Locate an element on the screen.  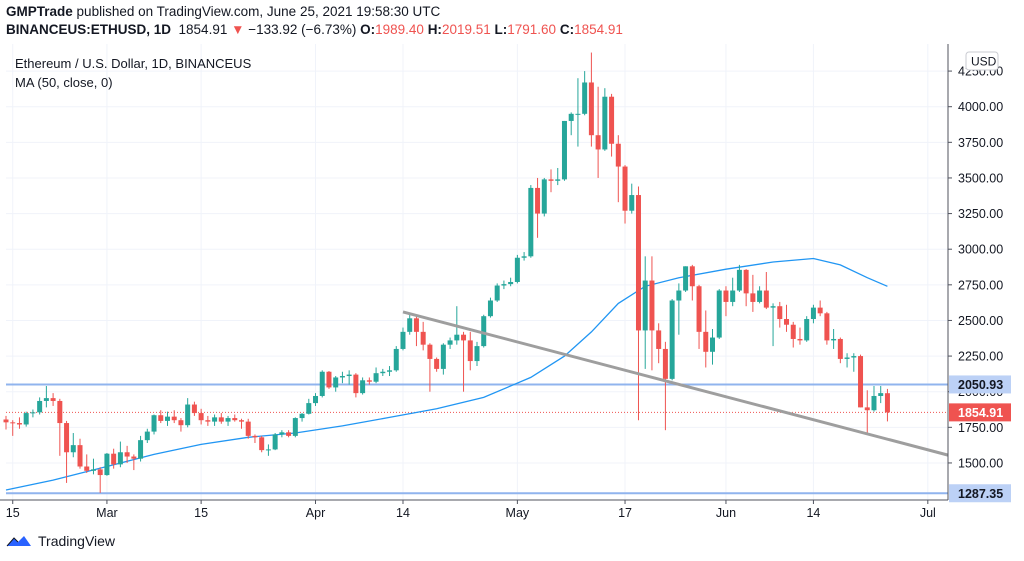
change-value: −133.92 (−6.73%) is located at coordinates (302, 29).